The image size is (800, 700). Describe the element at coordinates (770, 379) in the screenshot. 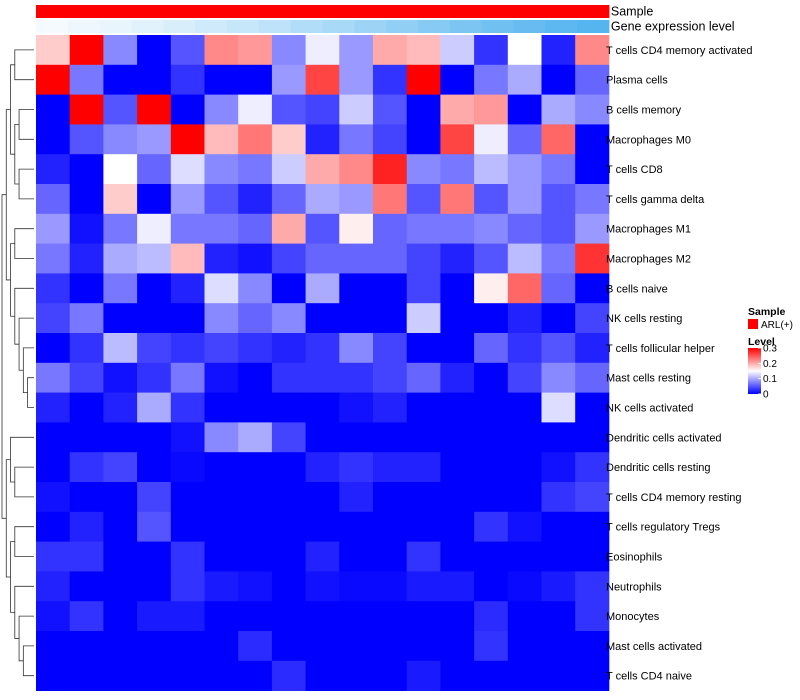

I see `level-tick-label: 0.1` at that location.